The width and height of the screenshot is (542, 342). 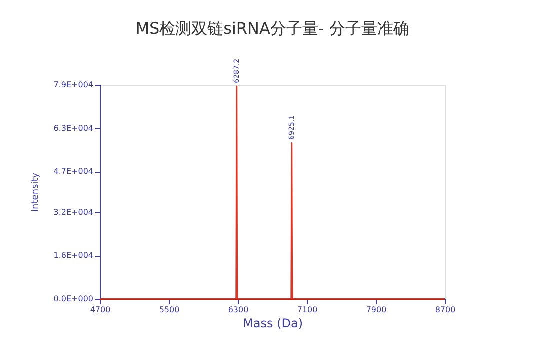 What do you see at coordinates (74, 212) in the screenshot?
I see `y-tick-label: 3.2E+004` at bounding box center [74, 212].